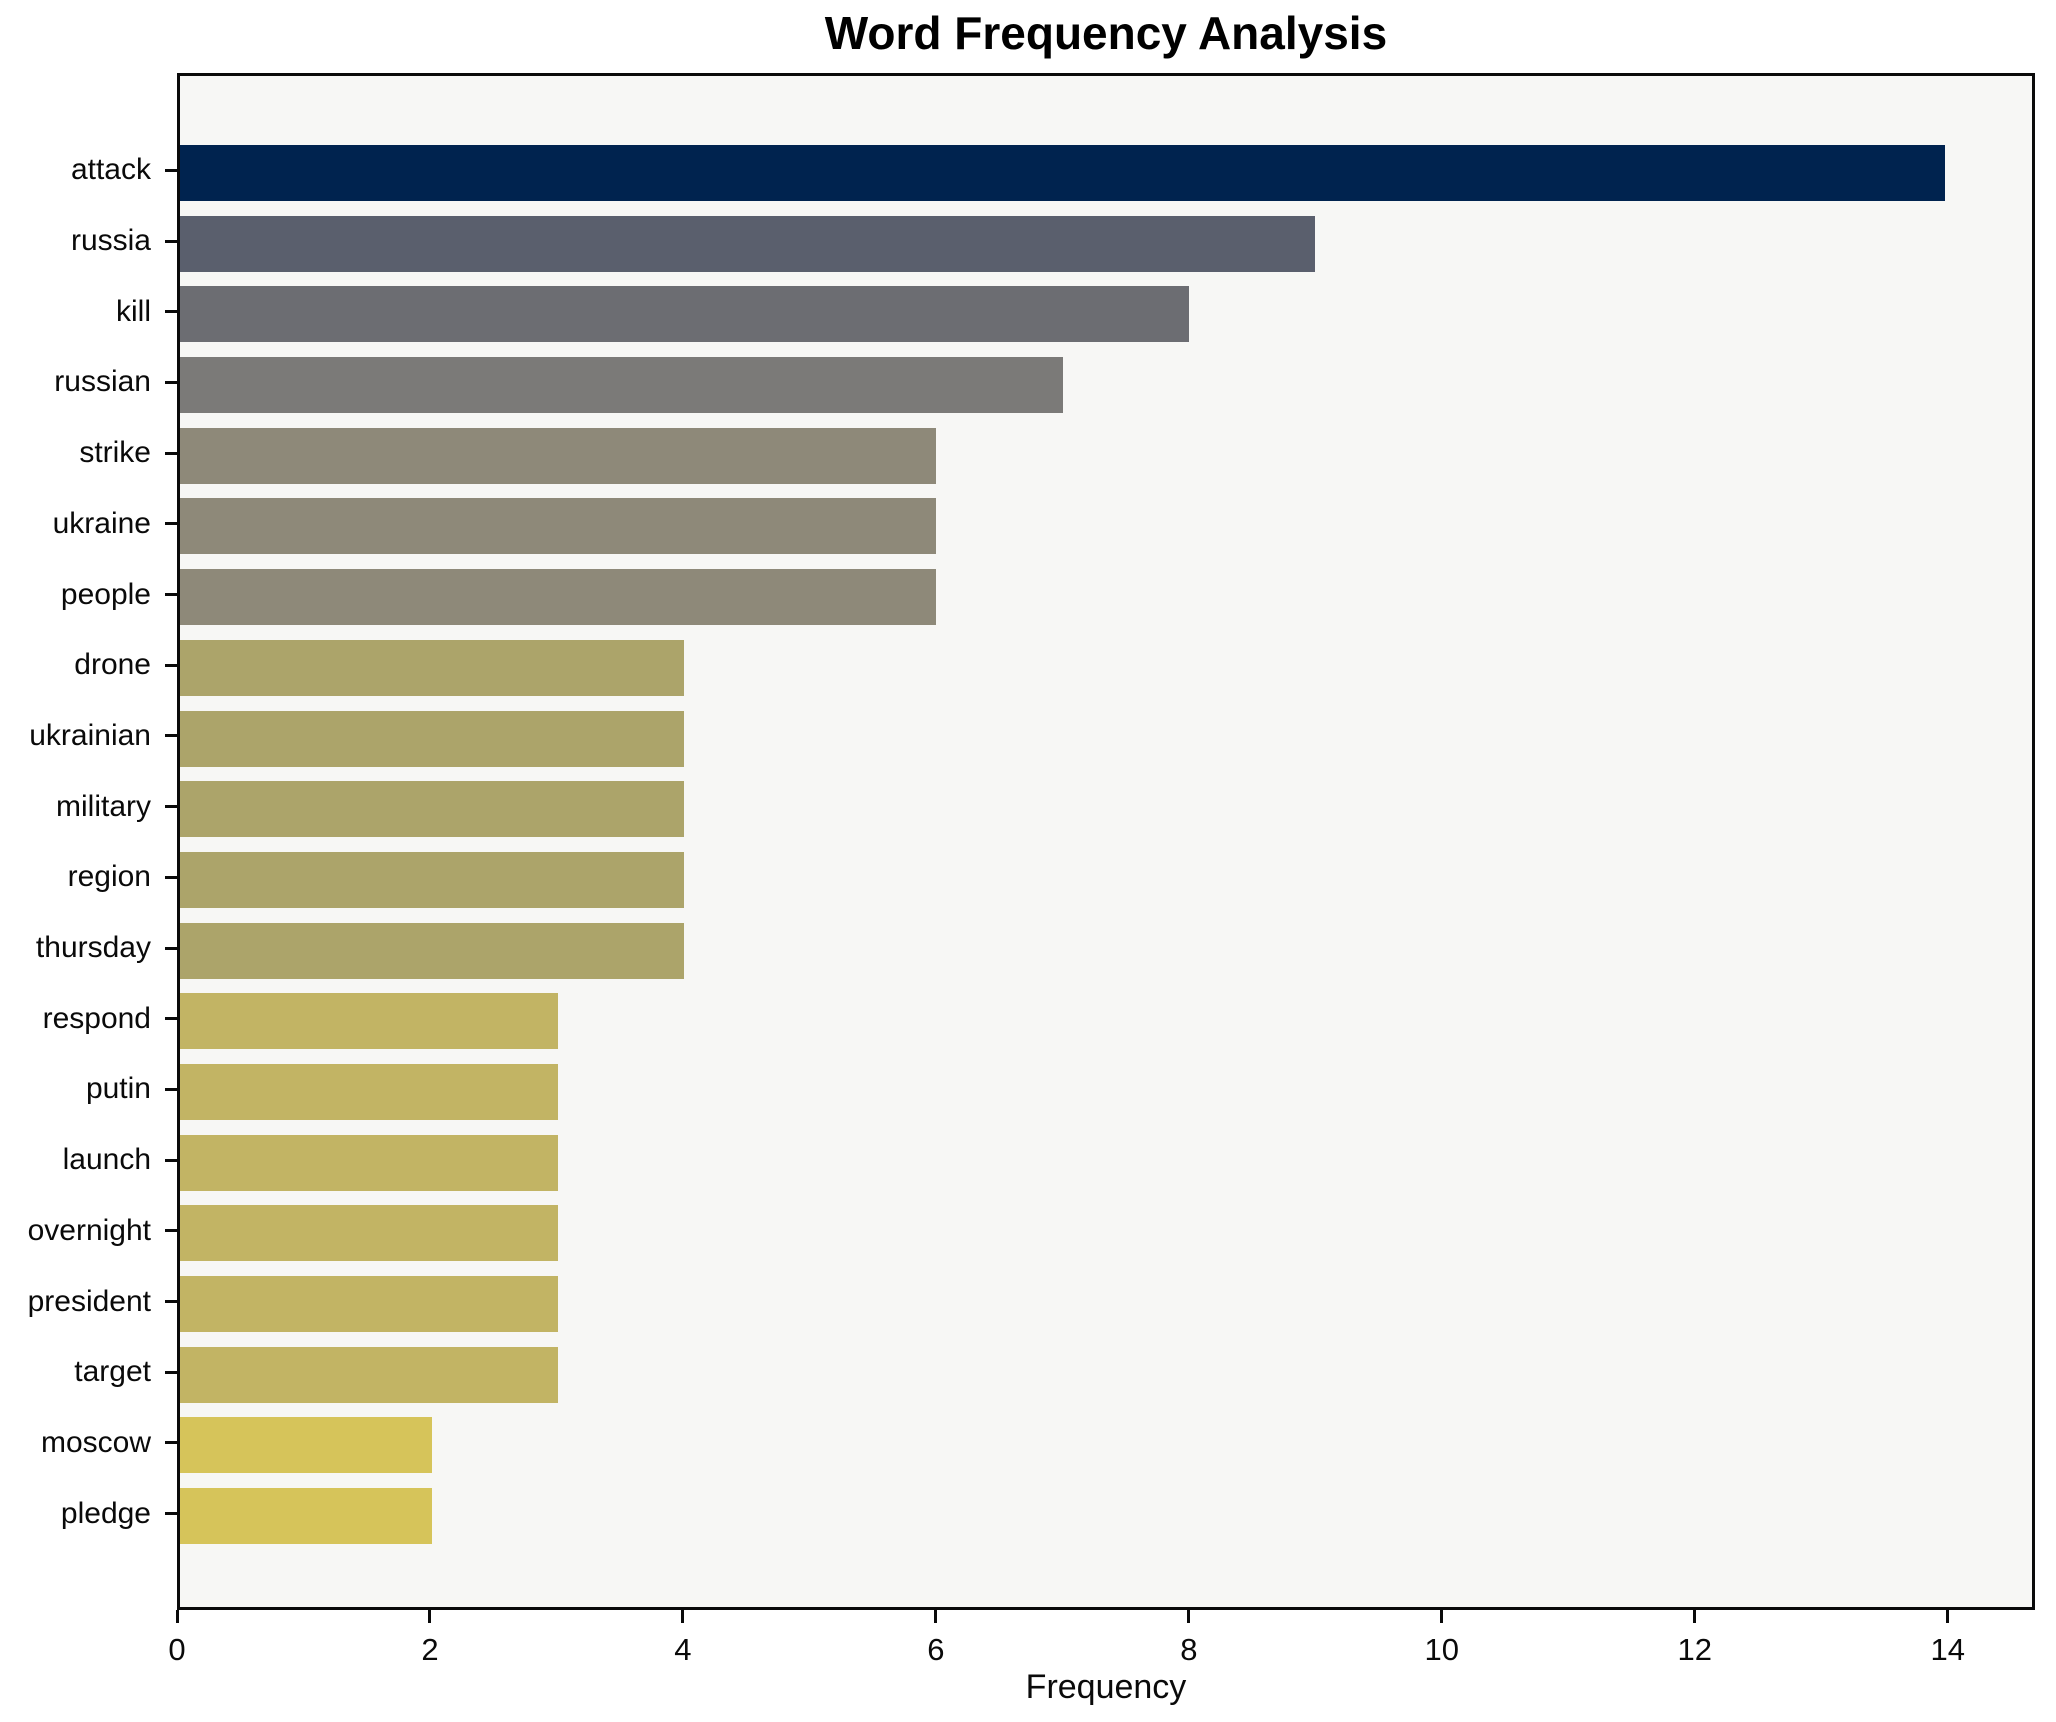 The height and width of the screenshot is (1722, 2056). I want to click on bar-drone, so click(432, 667).